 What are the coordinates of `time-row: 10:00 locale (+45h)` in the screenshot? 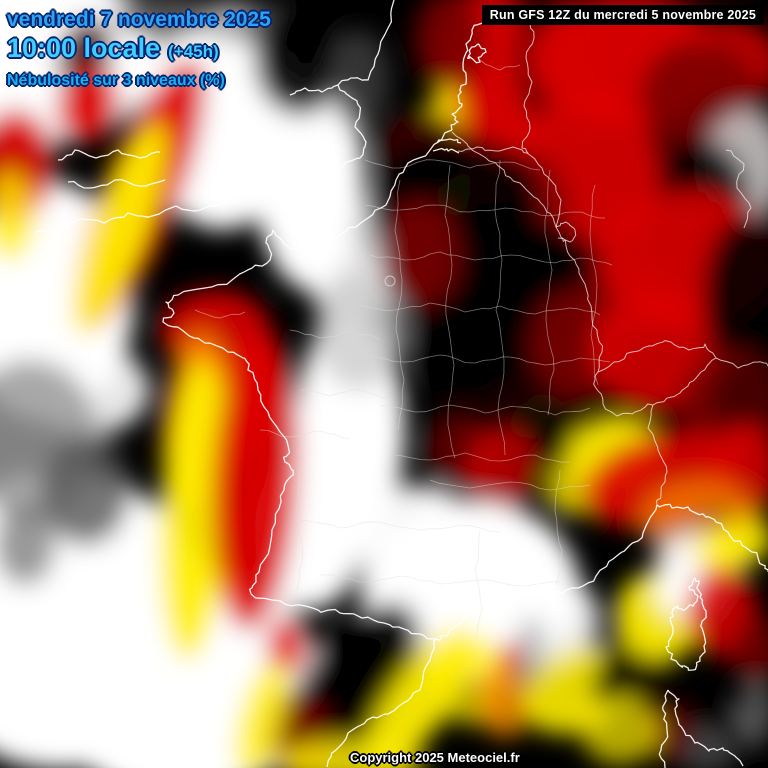 It's located at (113, 48).